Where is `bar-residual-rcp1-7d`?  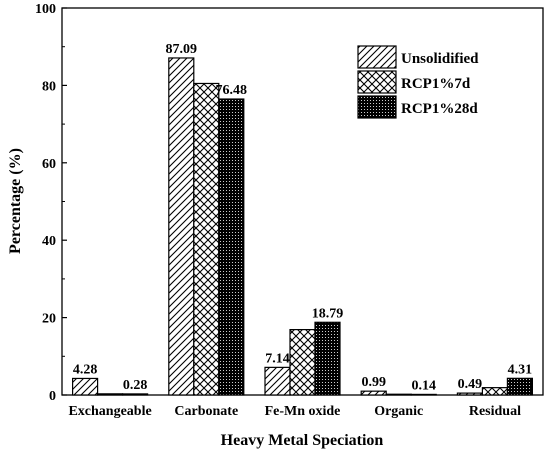
bar-residual-rcp1-7d is located at coordinates (494, 391).